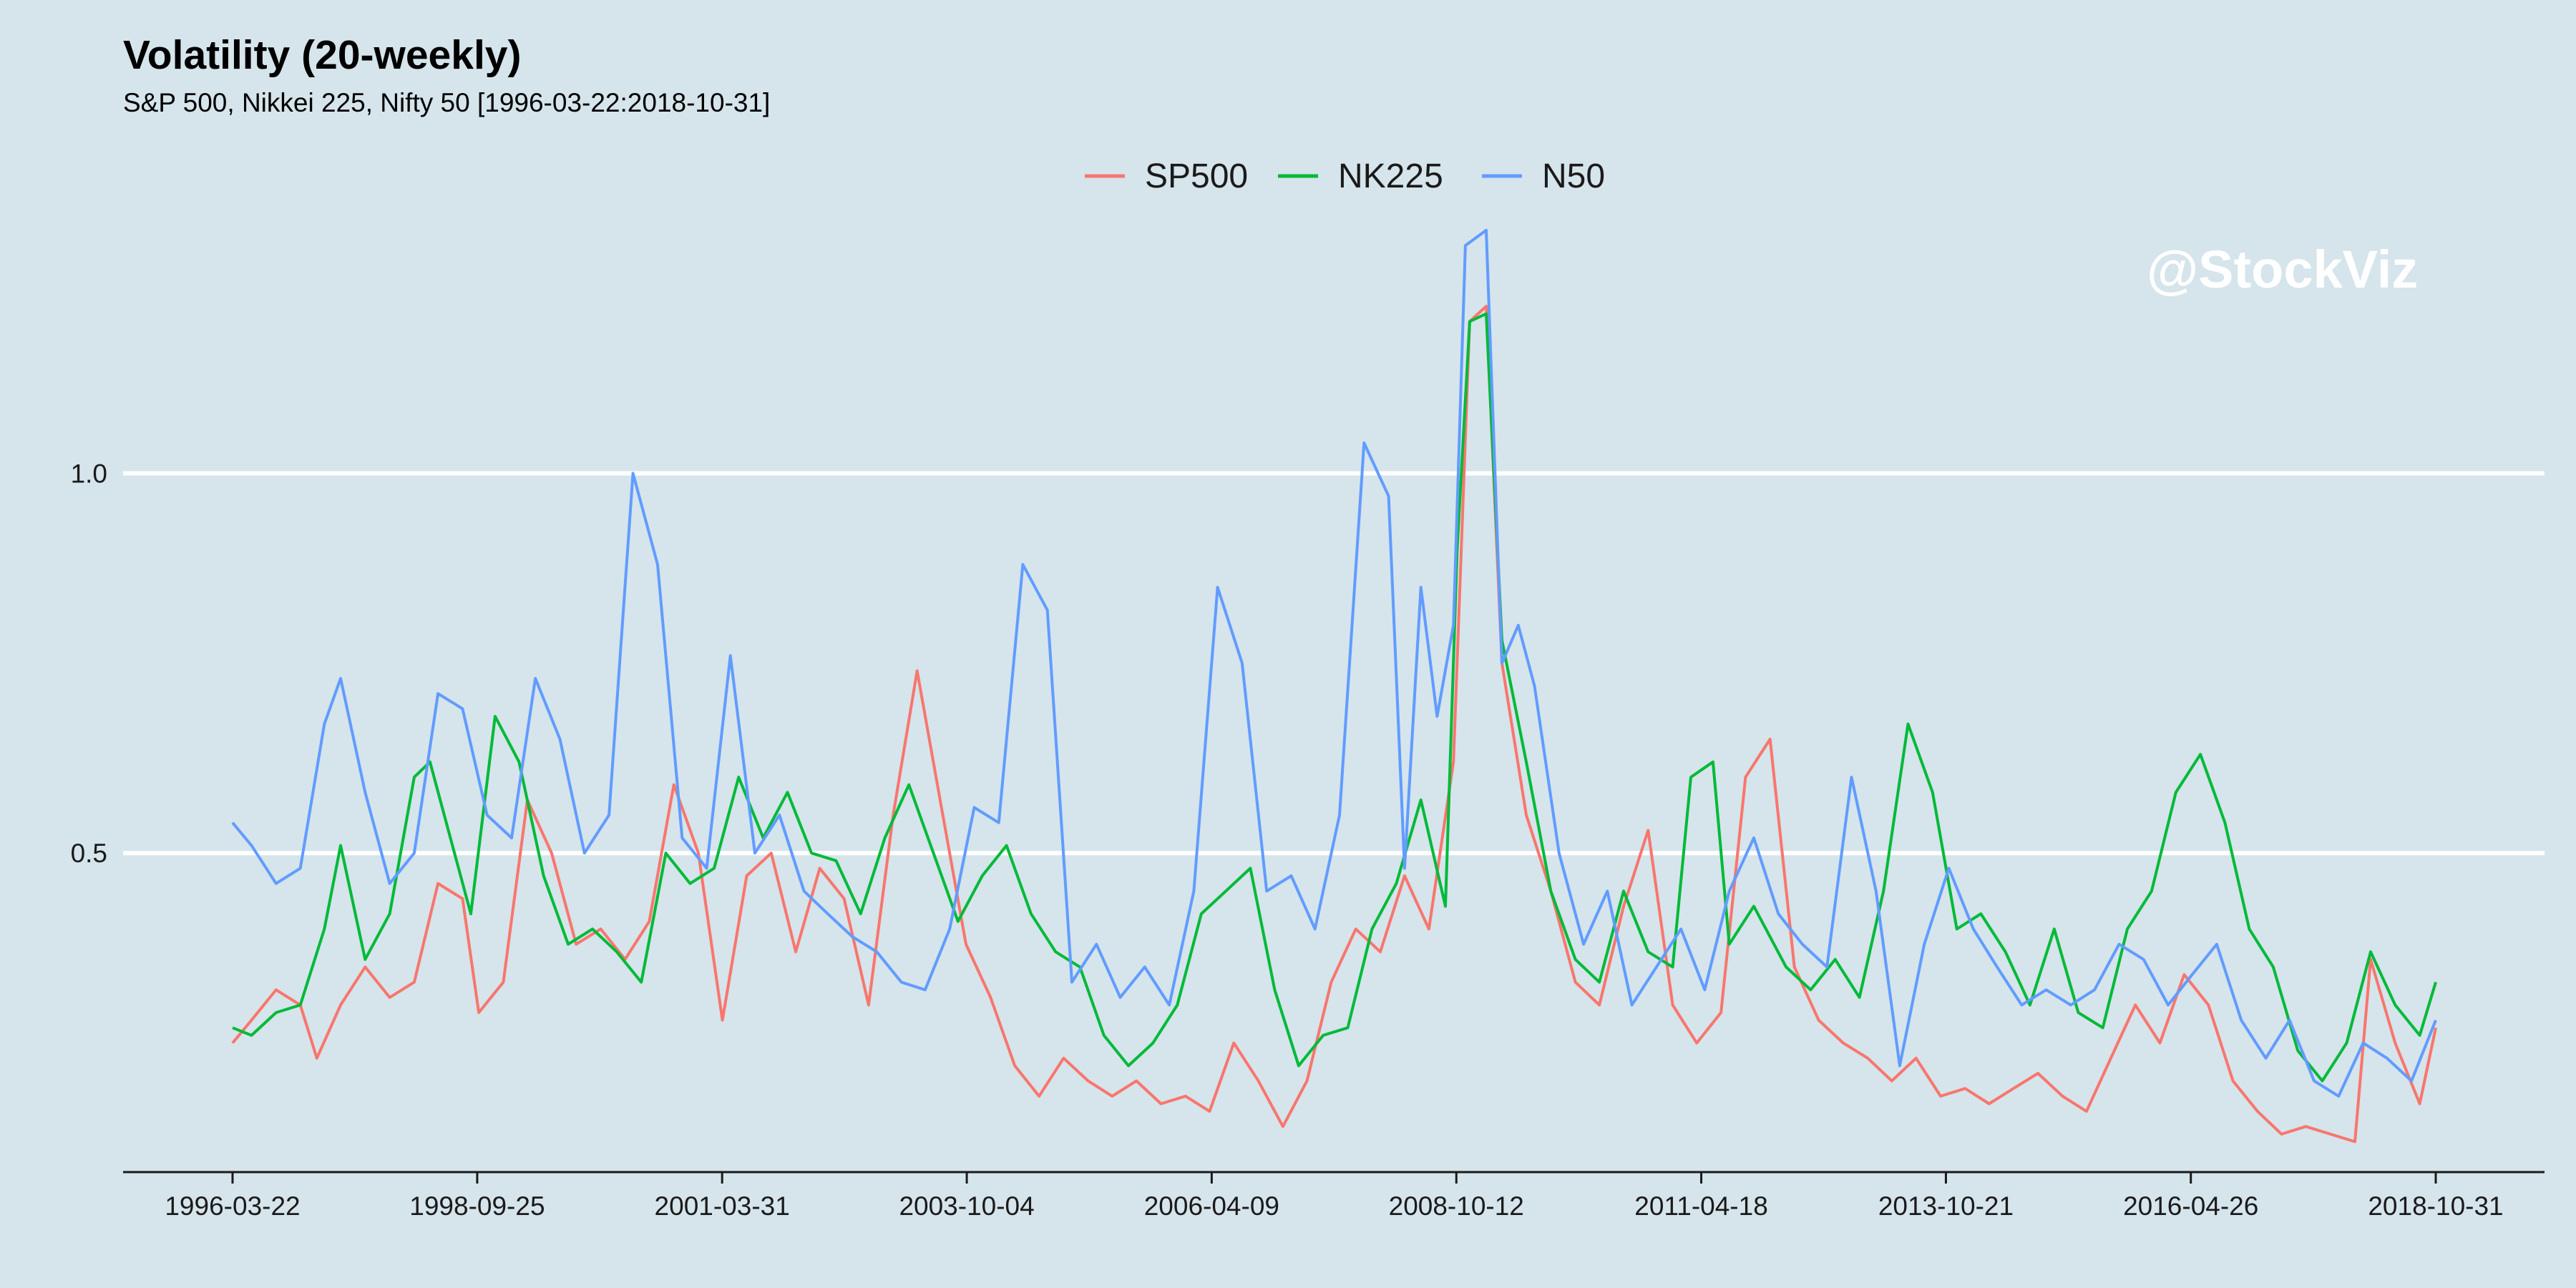  Describe the element at coordinates (1573, 176) in the screenshot. I see `legend-label-n50: N50` at that location.